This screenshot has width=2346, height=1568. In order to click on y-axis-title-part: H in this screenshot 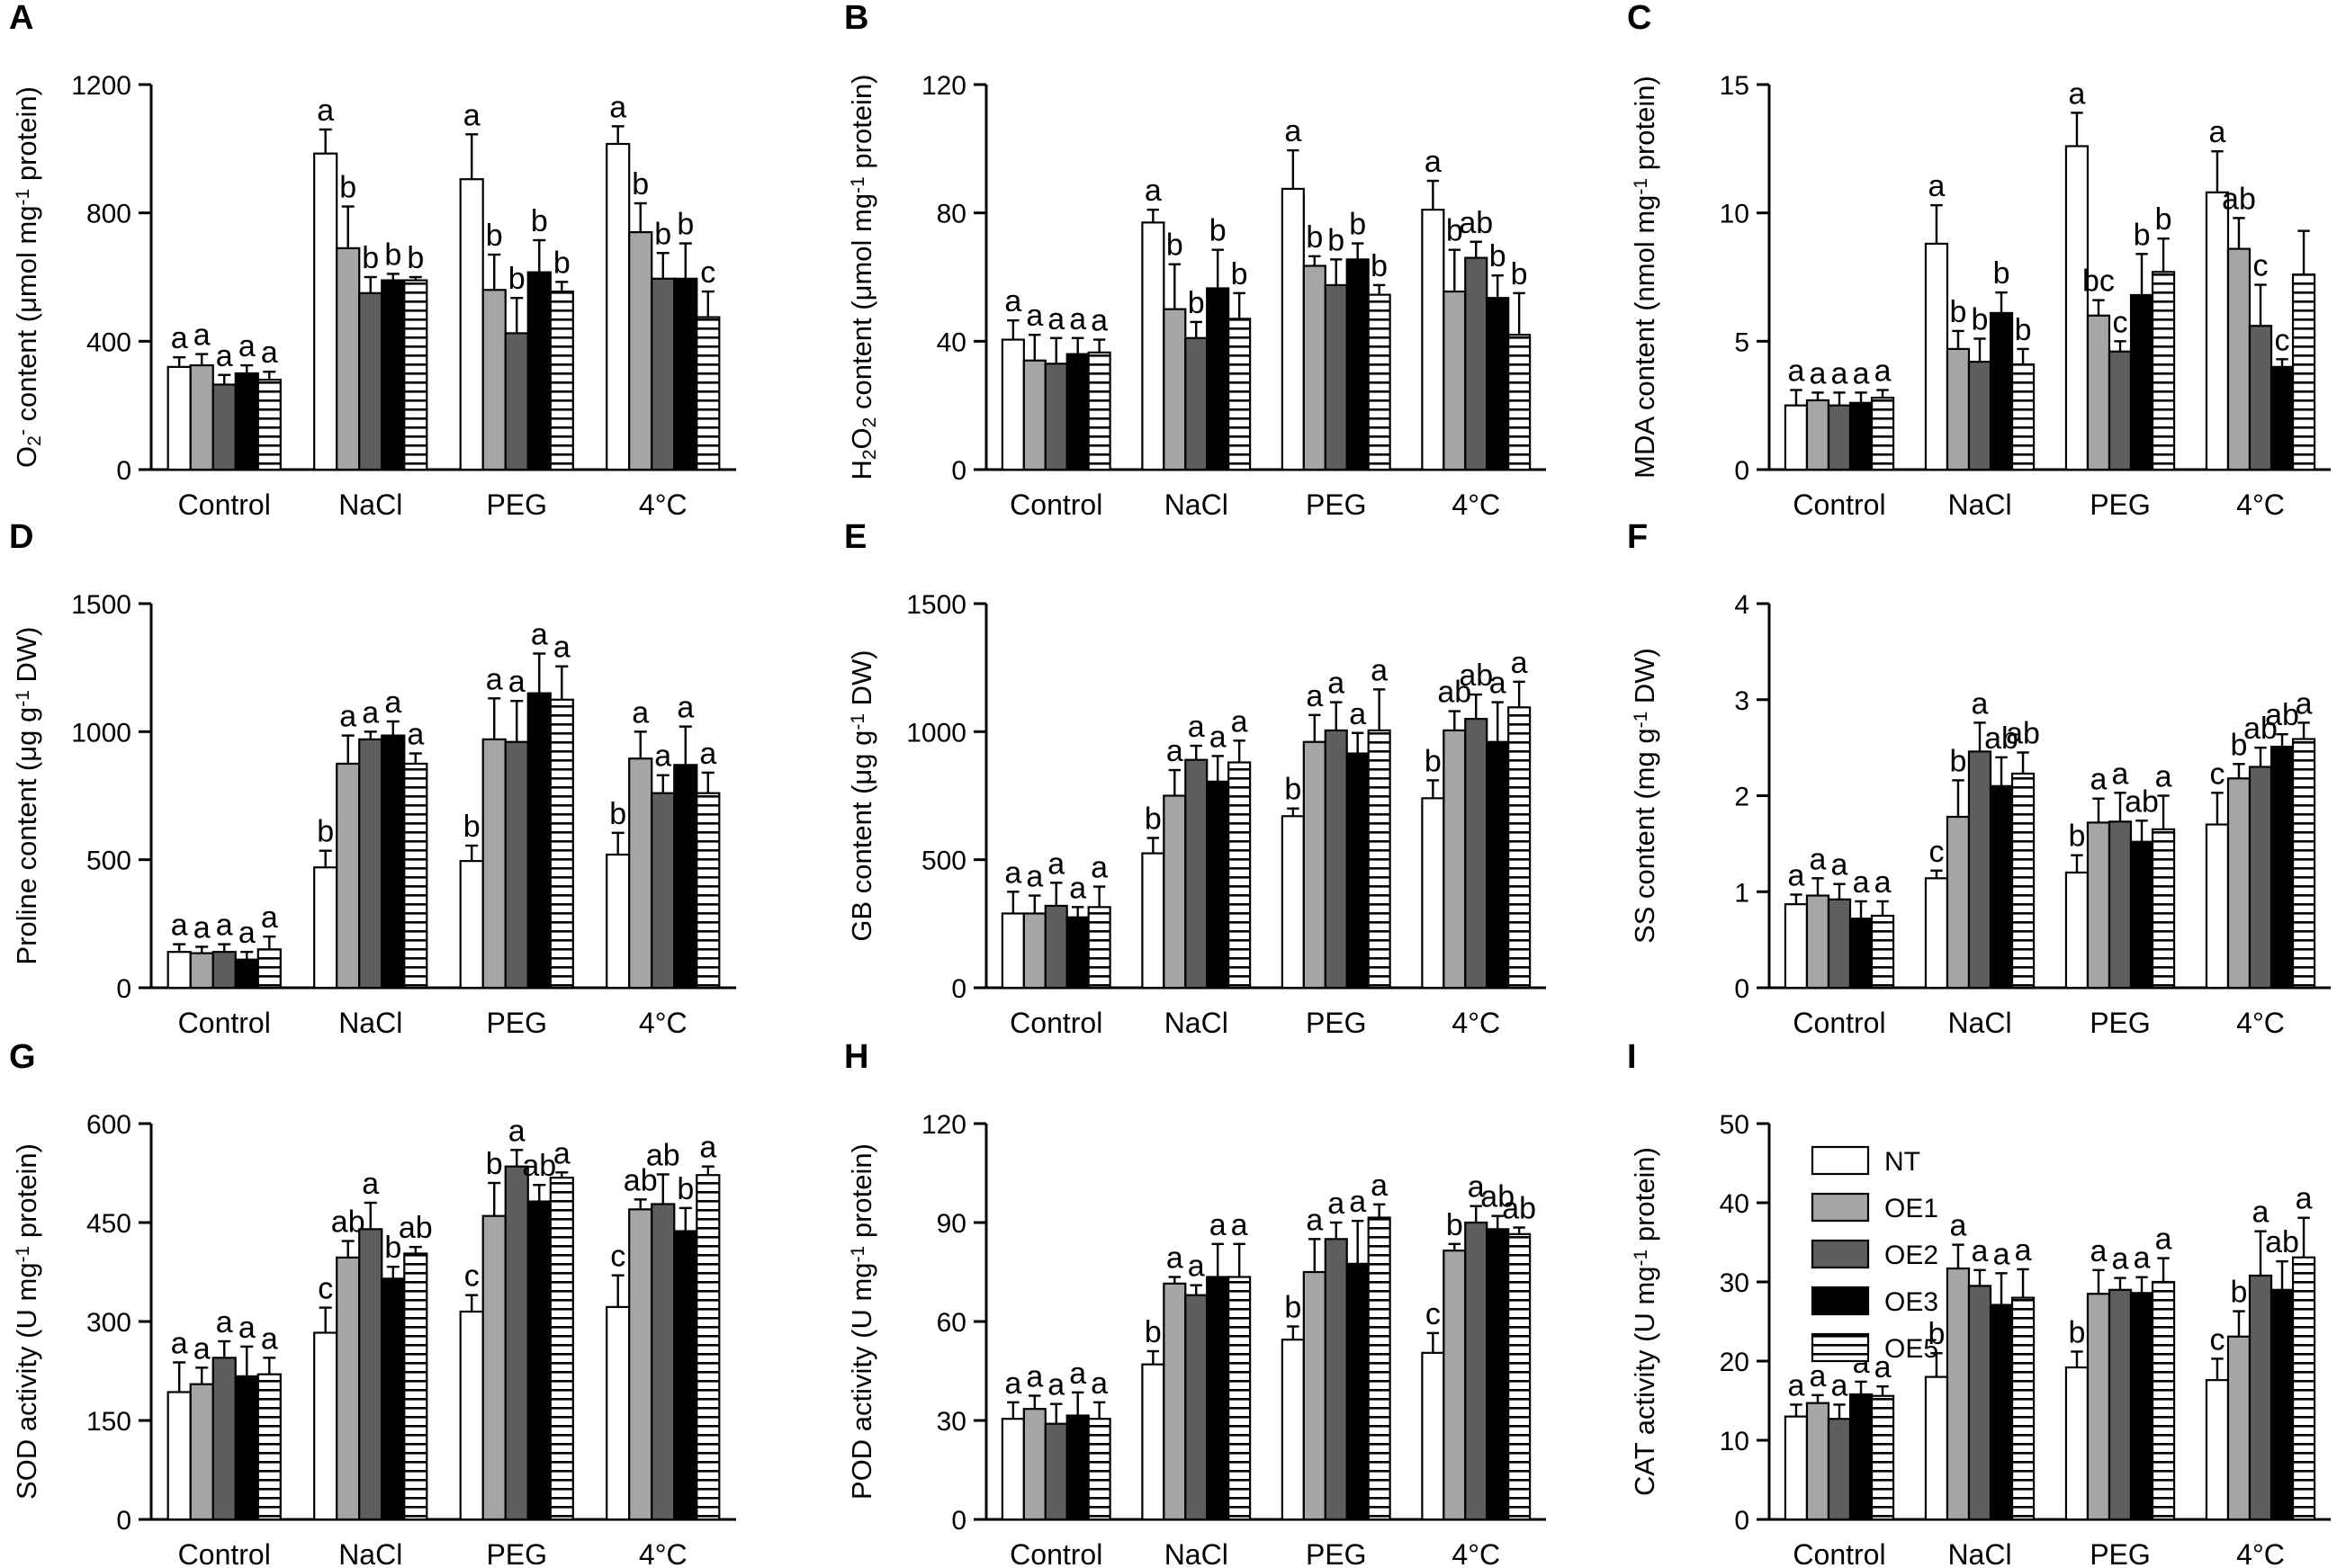, I will do `click(861, 469)`.